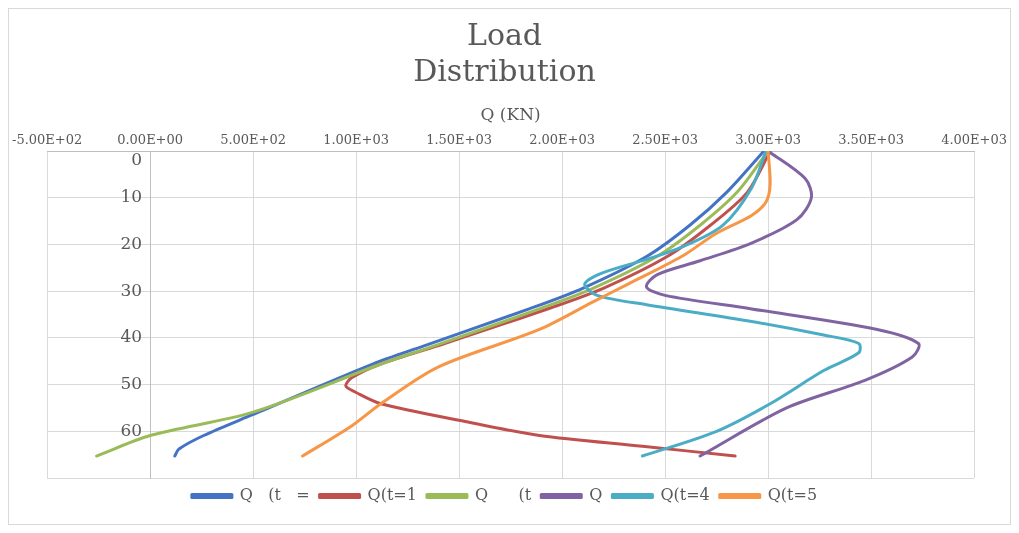 The height and width of the screenshot is (533, 1019). What do you see at coordinates (47, 139) in the screenshot?
I see `x-tick-label: -5.00E+02` at bounding box center [47, 139].